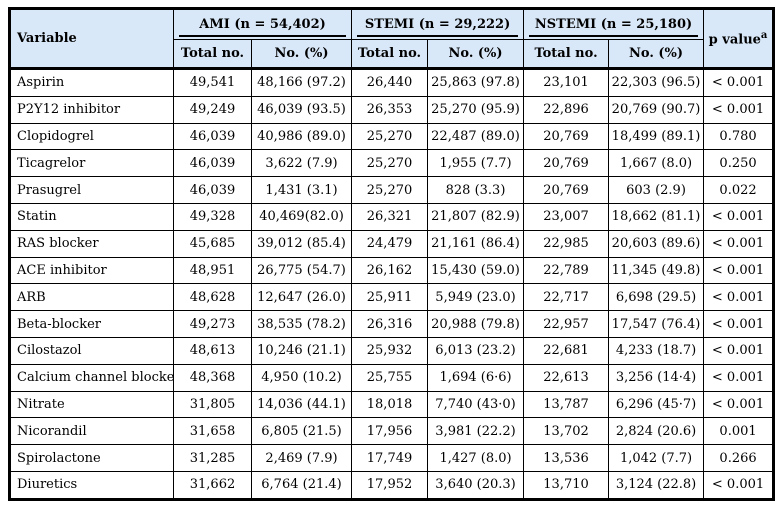 The width and height of the screenshot is (779, 506). What do you see at coordinates (263, 27) in the screenshot?
I see `header-group-ami-label: AMI (n = 54,402)` at bounding box center [263, 27].